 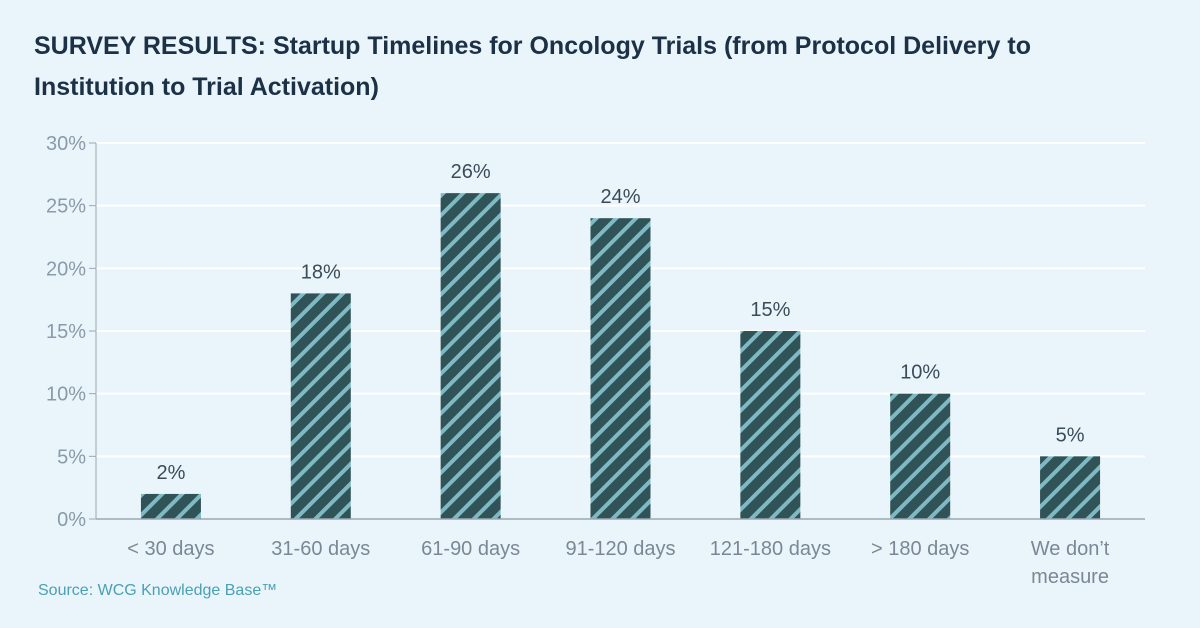 What do you see at coordinates (170, 549) in the screenshot?
I see `x-category-label: < 30 days` at bounding box center [170, 549].